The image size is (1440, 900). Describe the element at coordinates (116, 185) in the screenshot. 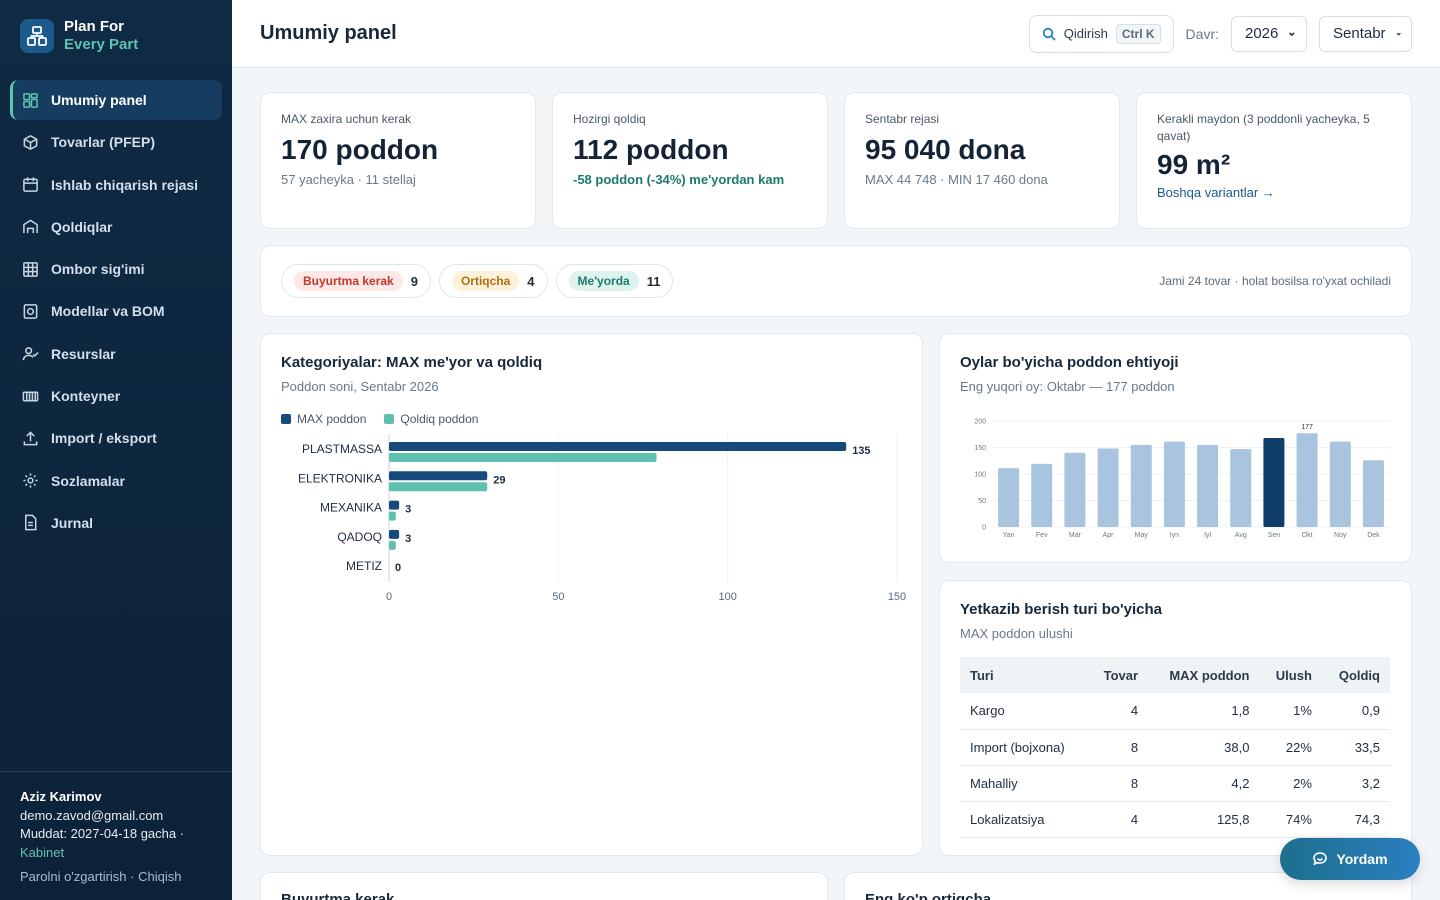

I see `sidebar-item-ishlab-chiqarish: Ishlab chiqarish rejasi` at that location.